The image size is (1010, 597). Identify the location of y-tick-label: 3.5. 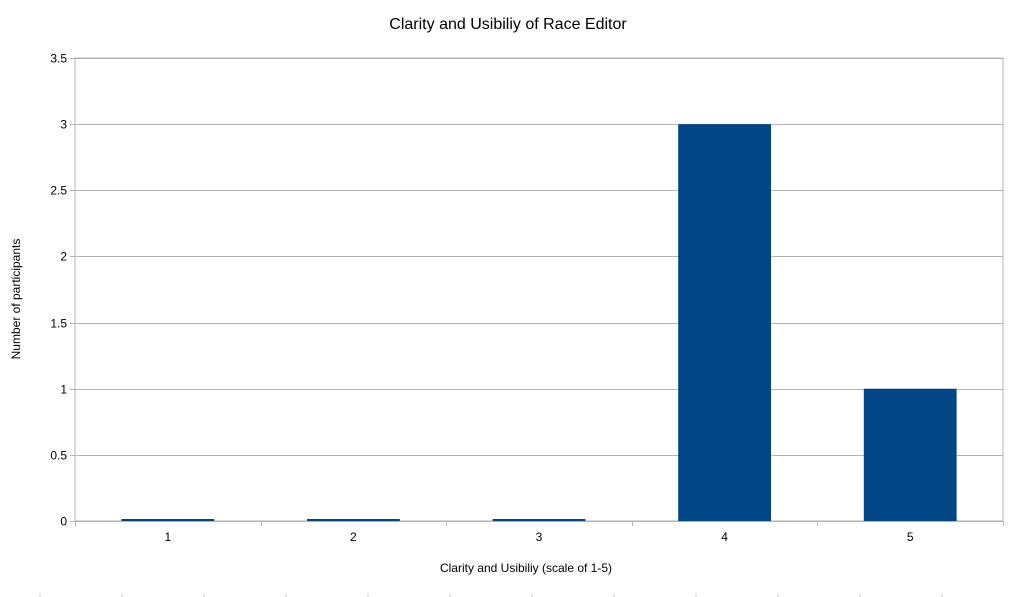
(58, 59).